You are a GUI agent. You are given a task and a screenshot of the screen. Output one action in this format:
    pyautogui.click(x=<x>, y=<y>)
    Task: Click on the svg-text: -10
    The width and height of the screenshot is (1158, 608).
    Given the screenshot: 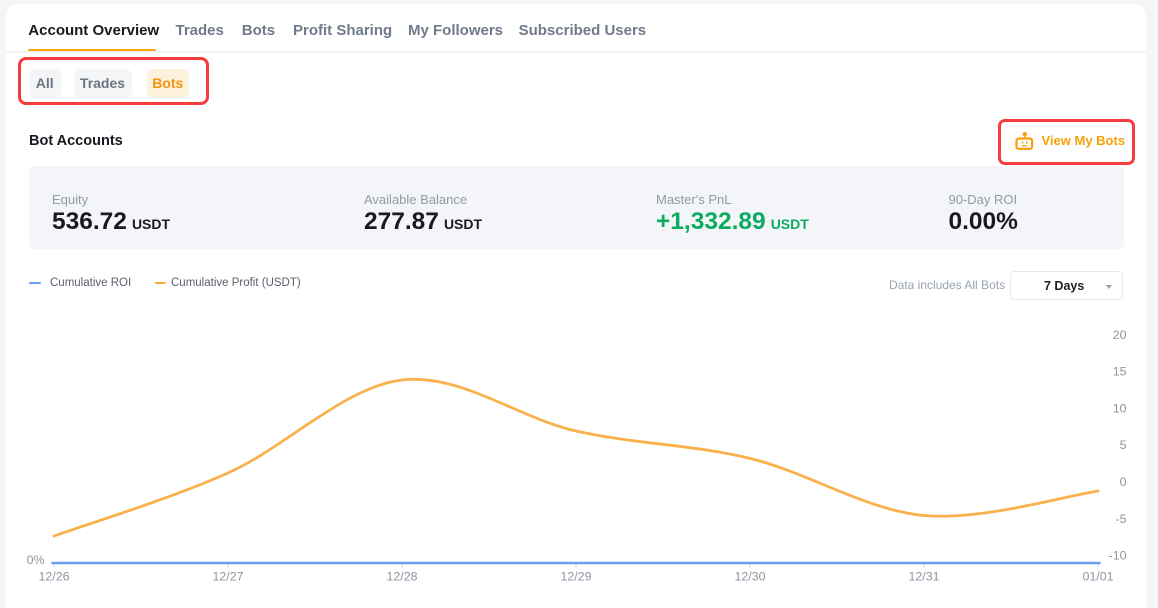 What is the action you would take?
    pyautogui.click(x=1118, y=556)
    